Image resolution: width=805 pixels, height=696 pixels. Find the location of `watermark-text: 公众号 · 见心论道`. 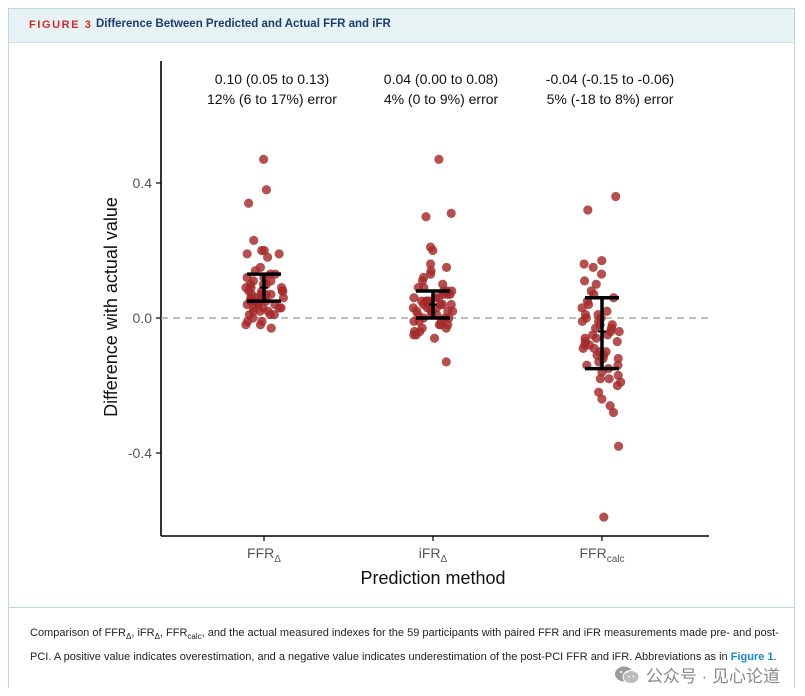

watermark-text: 公众号 · 见心论道 is located at coordinates (712, 676).